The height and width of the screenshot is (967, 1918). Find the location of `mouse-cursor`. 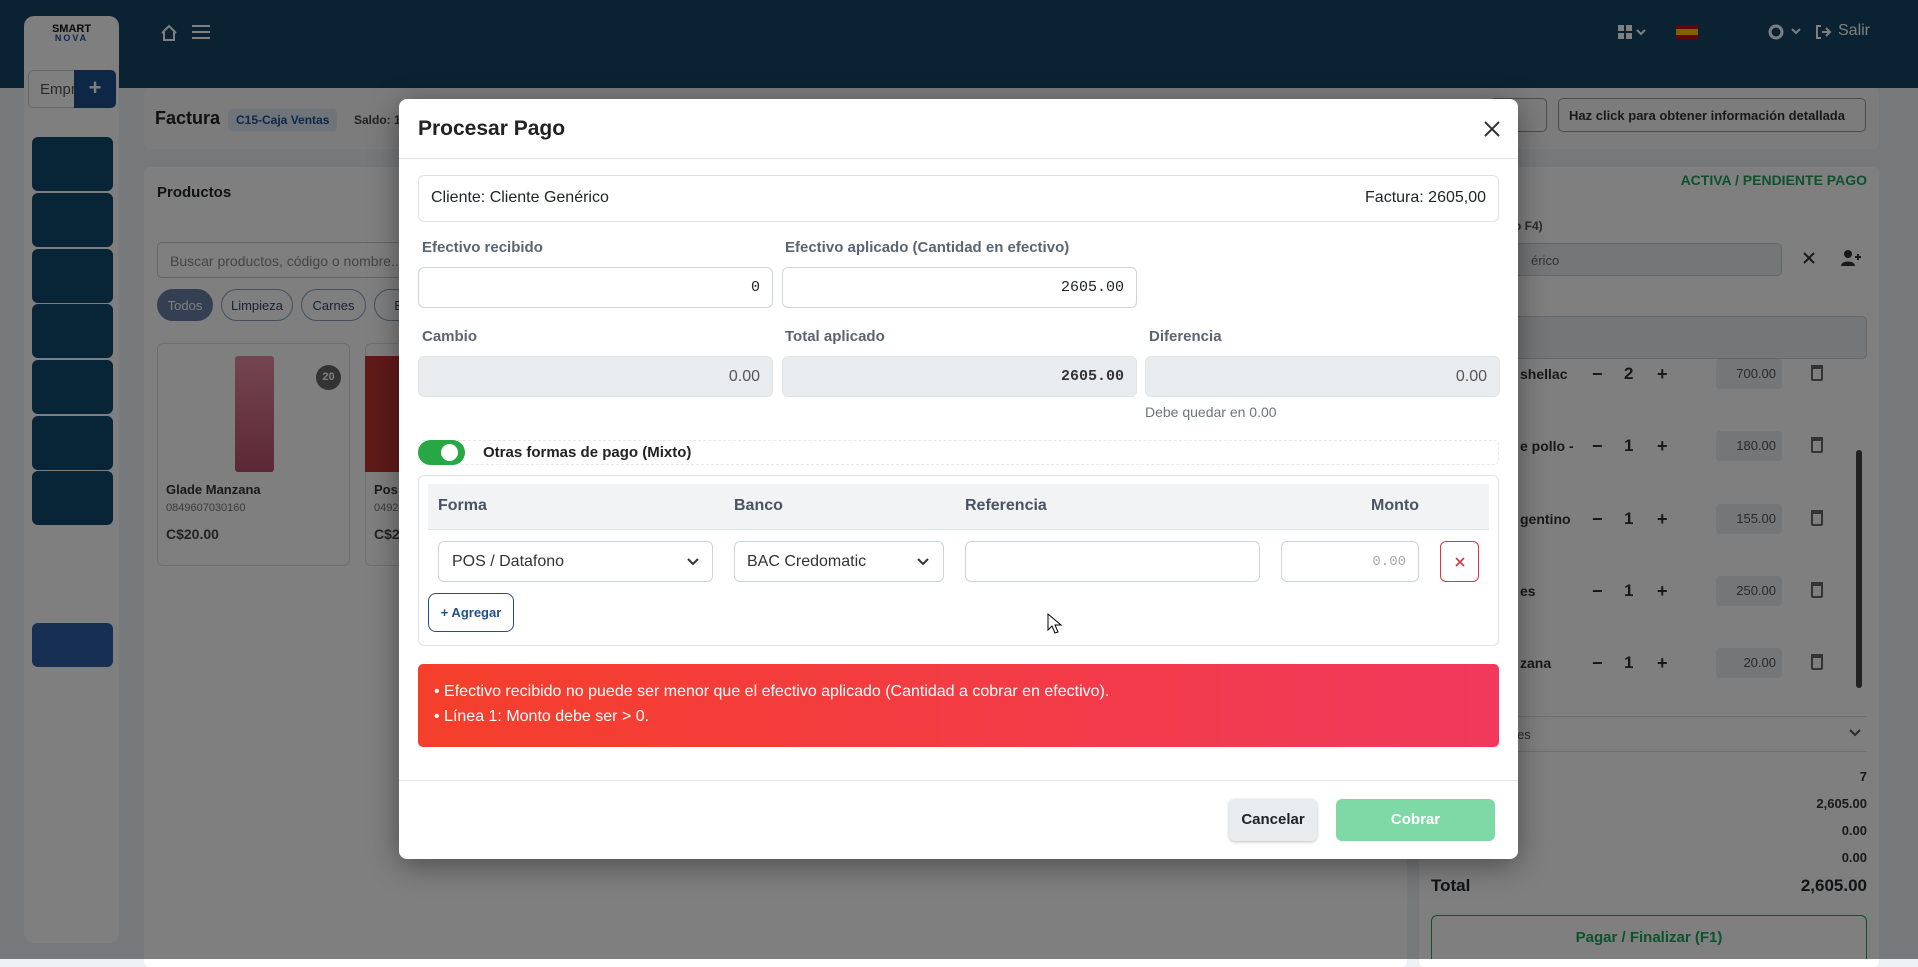

mouse-cursor is located at coordinates (1055, 623).